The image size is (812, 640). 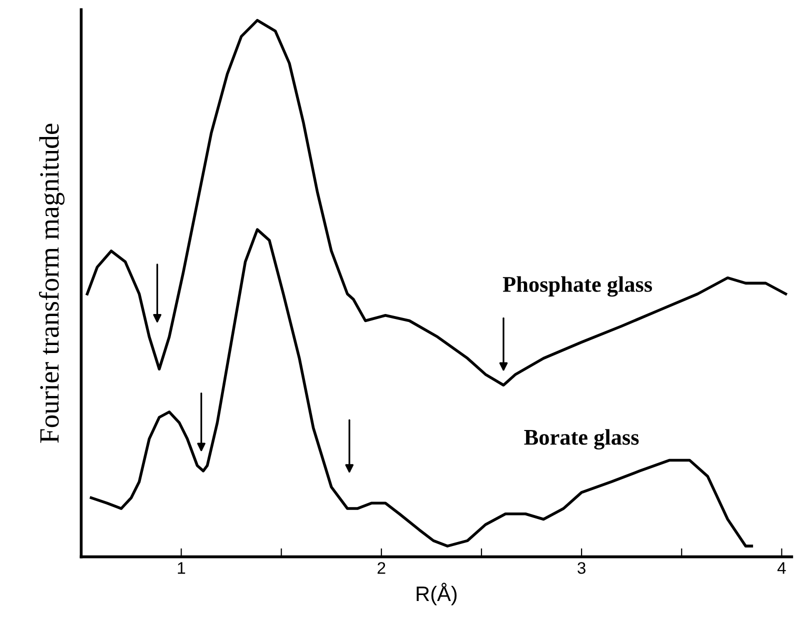 What do you see at coordinates (182, 568) in the screenshot?
I see `x-tick-label: 1` at bounding box center [182, 568].